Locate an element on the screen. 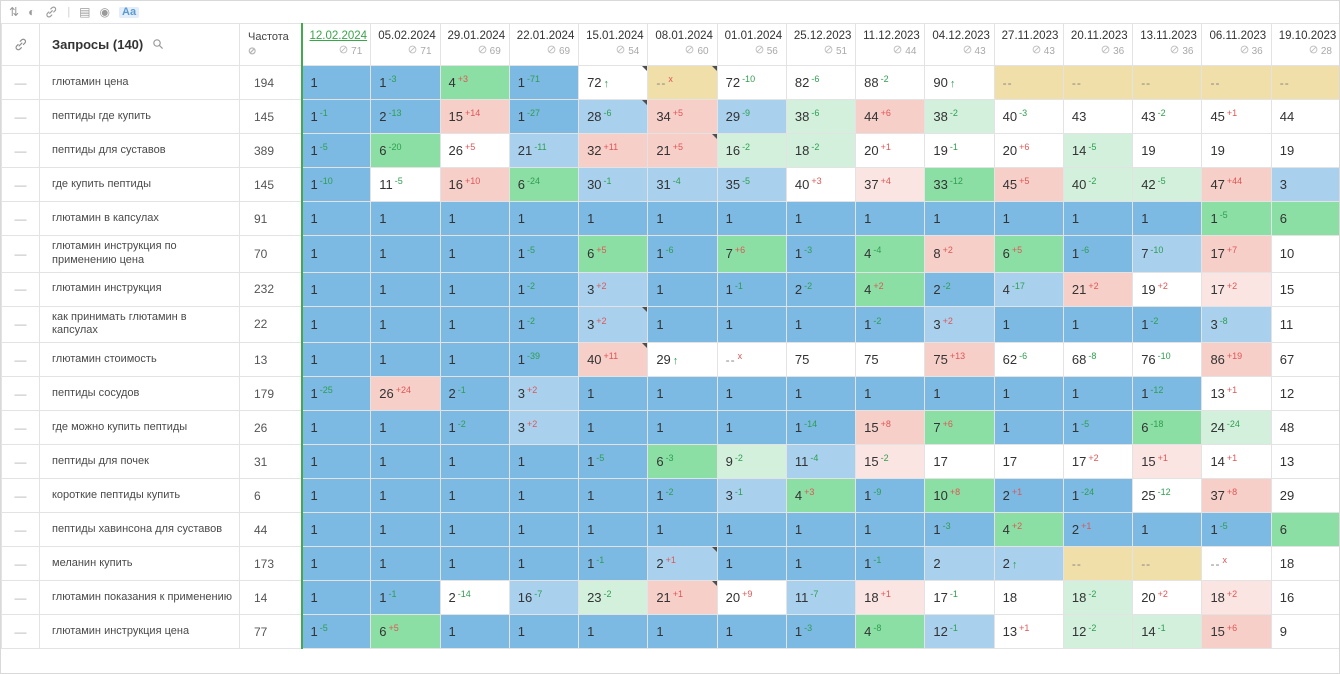  keyword-cell: глютамин цена is located at coordinates (139, 82).